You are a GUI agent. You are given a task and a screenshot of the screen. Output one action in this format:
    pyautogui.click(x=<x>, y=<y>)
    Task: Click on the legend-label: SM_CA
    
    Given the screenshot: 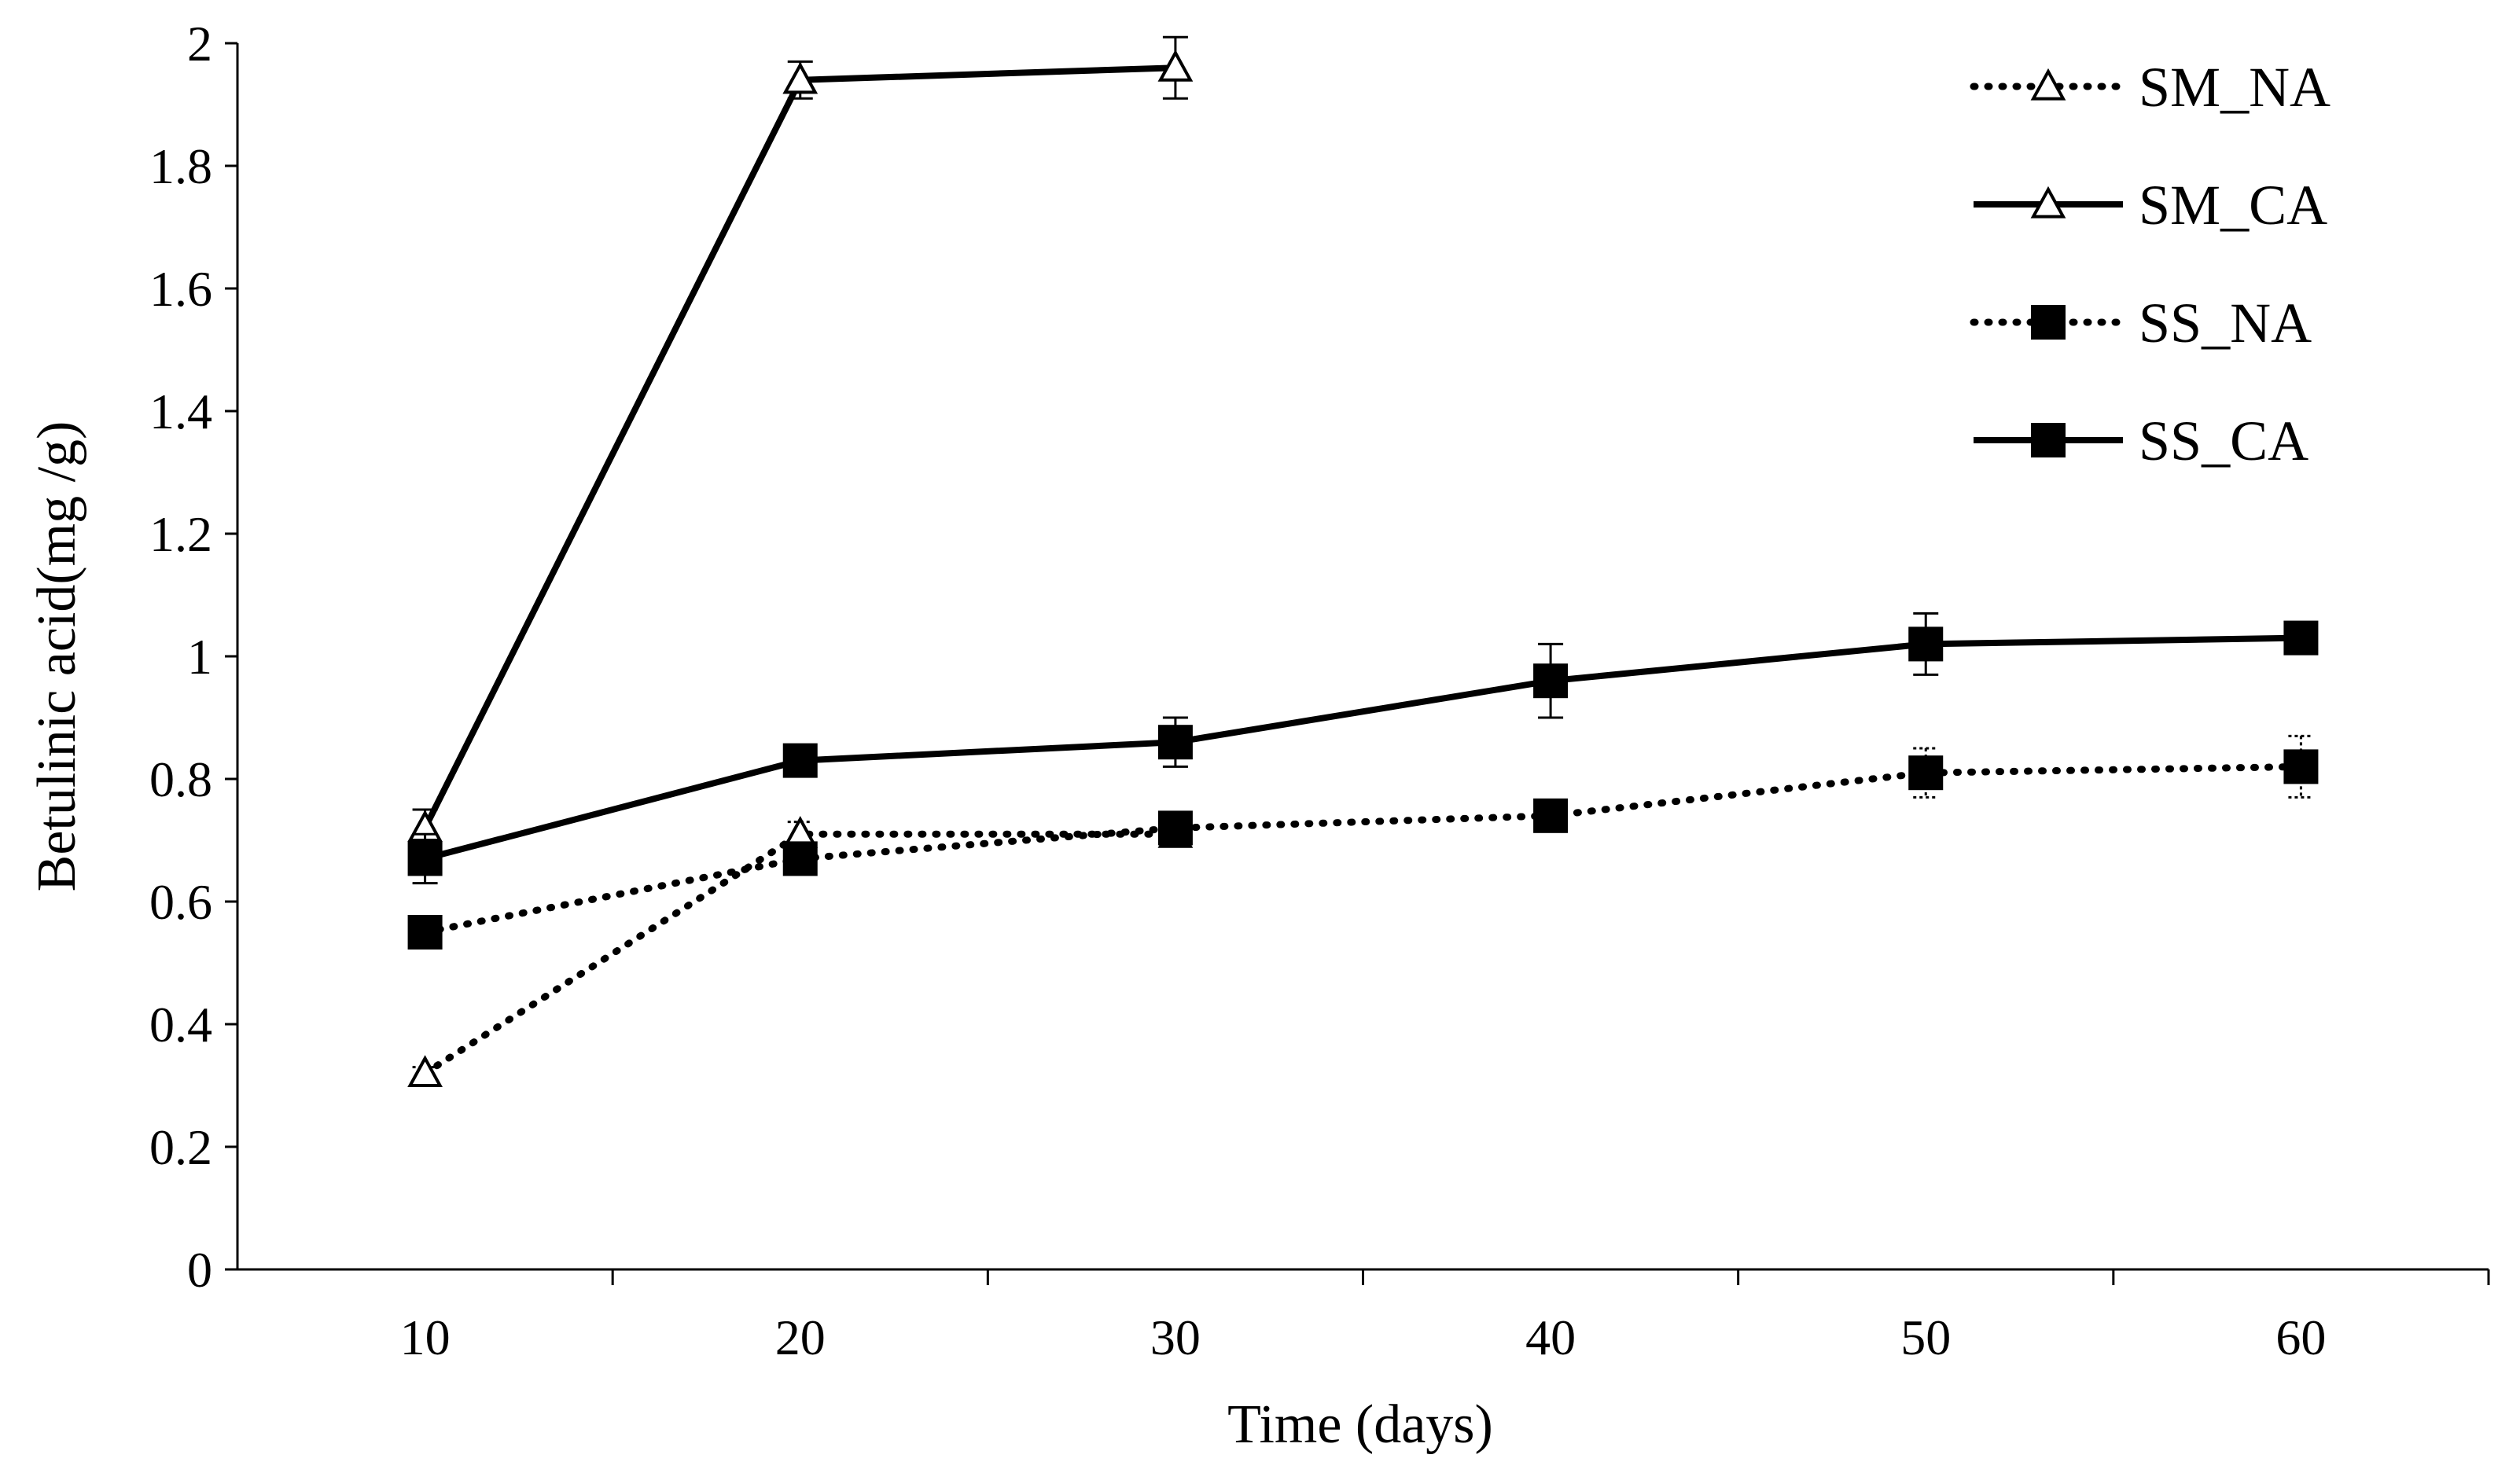 What is the action you would take?
    pyautogui.click(x=2233, y=206)
    